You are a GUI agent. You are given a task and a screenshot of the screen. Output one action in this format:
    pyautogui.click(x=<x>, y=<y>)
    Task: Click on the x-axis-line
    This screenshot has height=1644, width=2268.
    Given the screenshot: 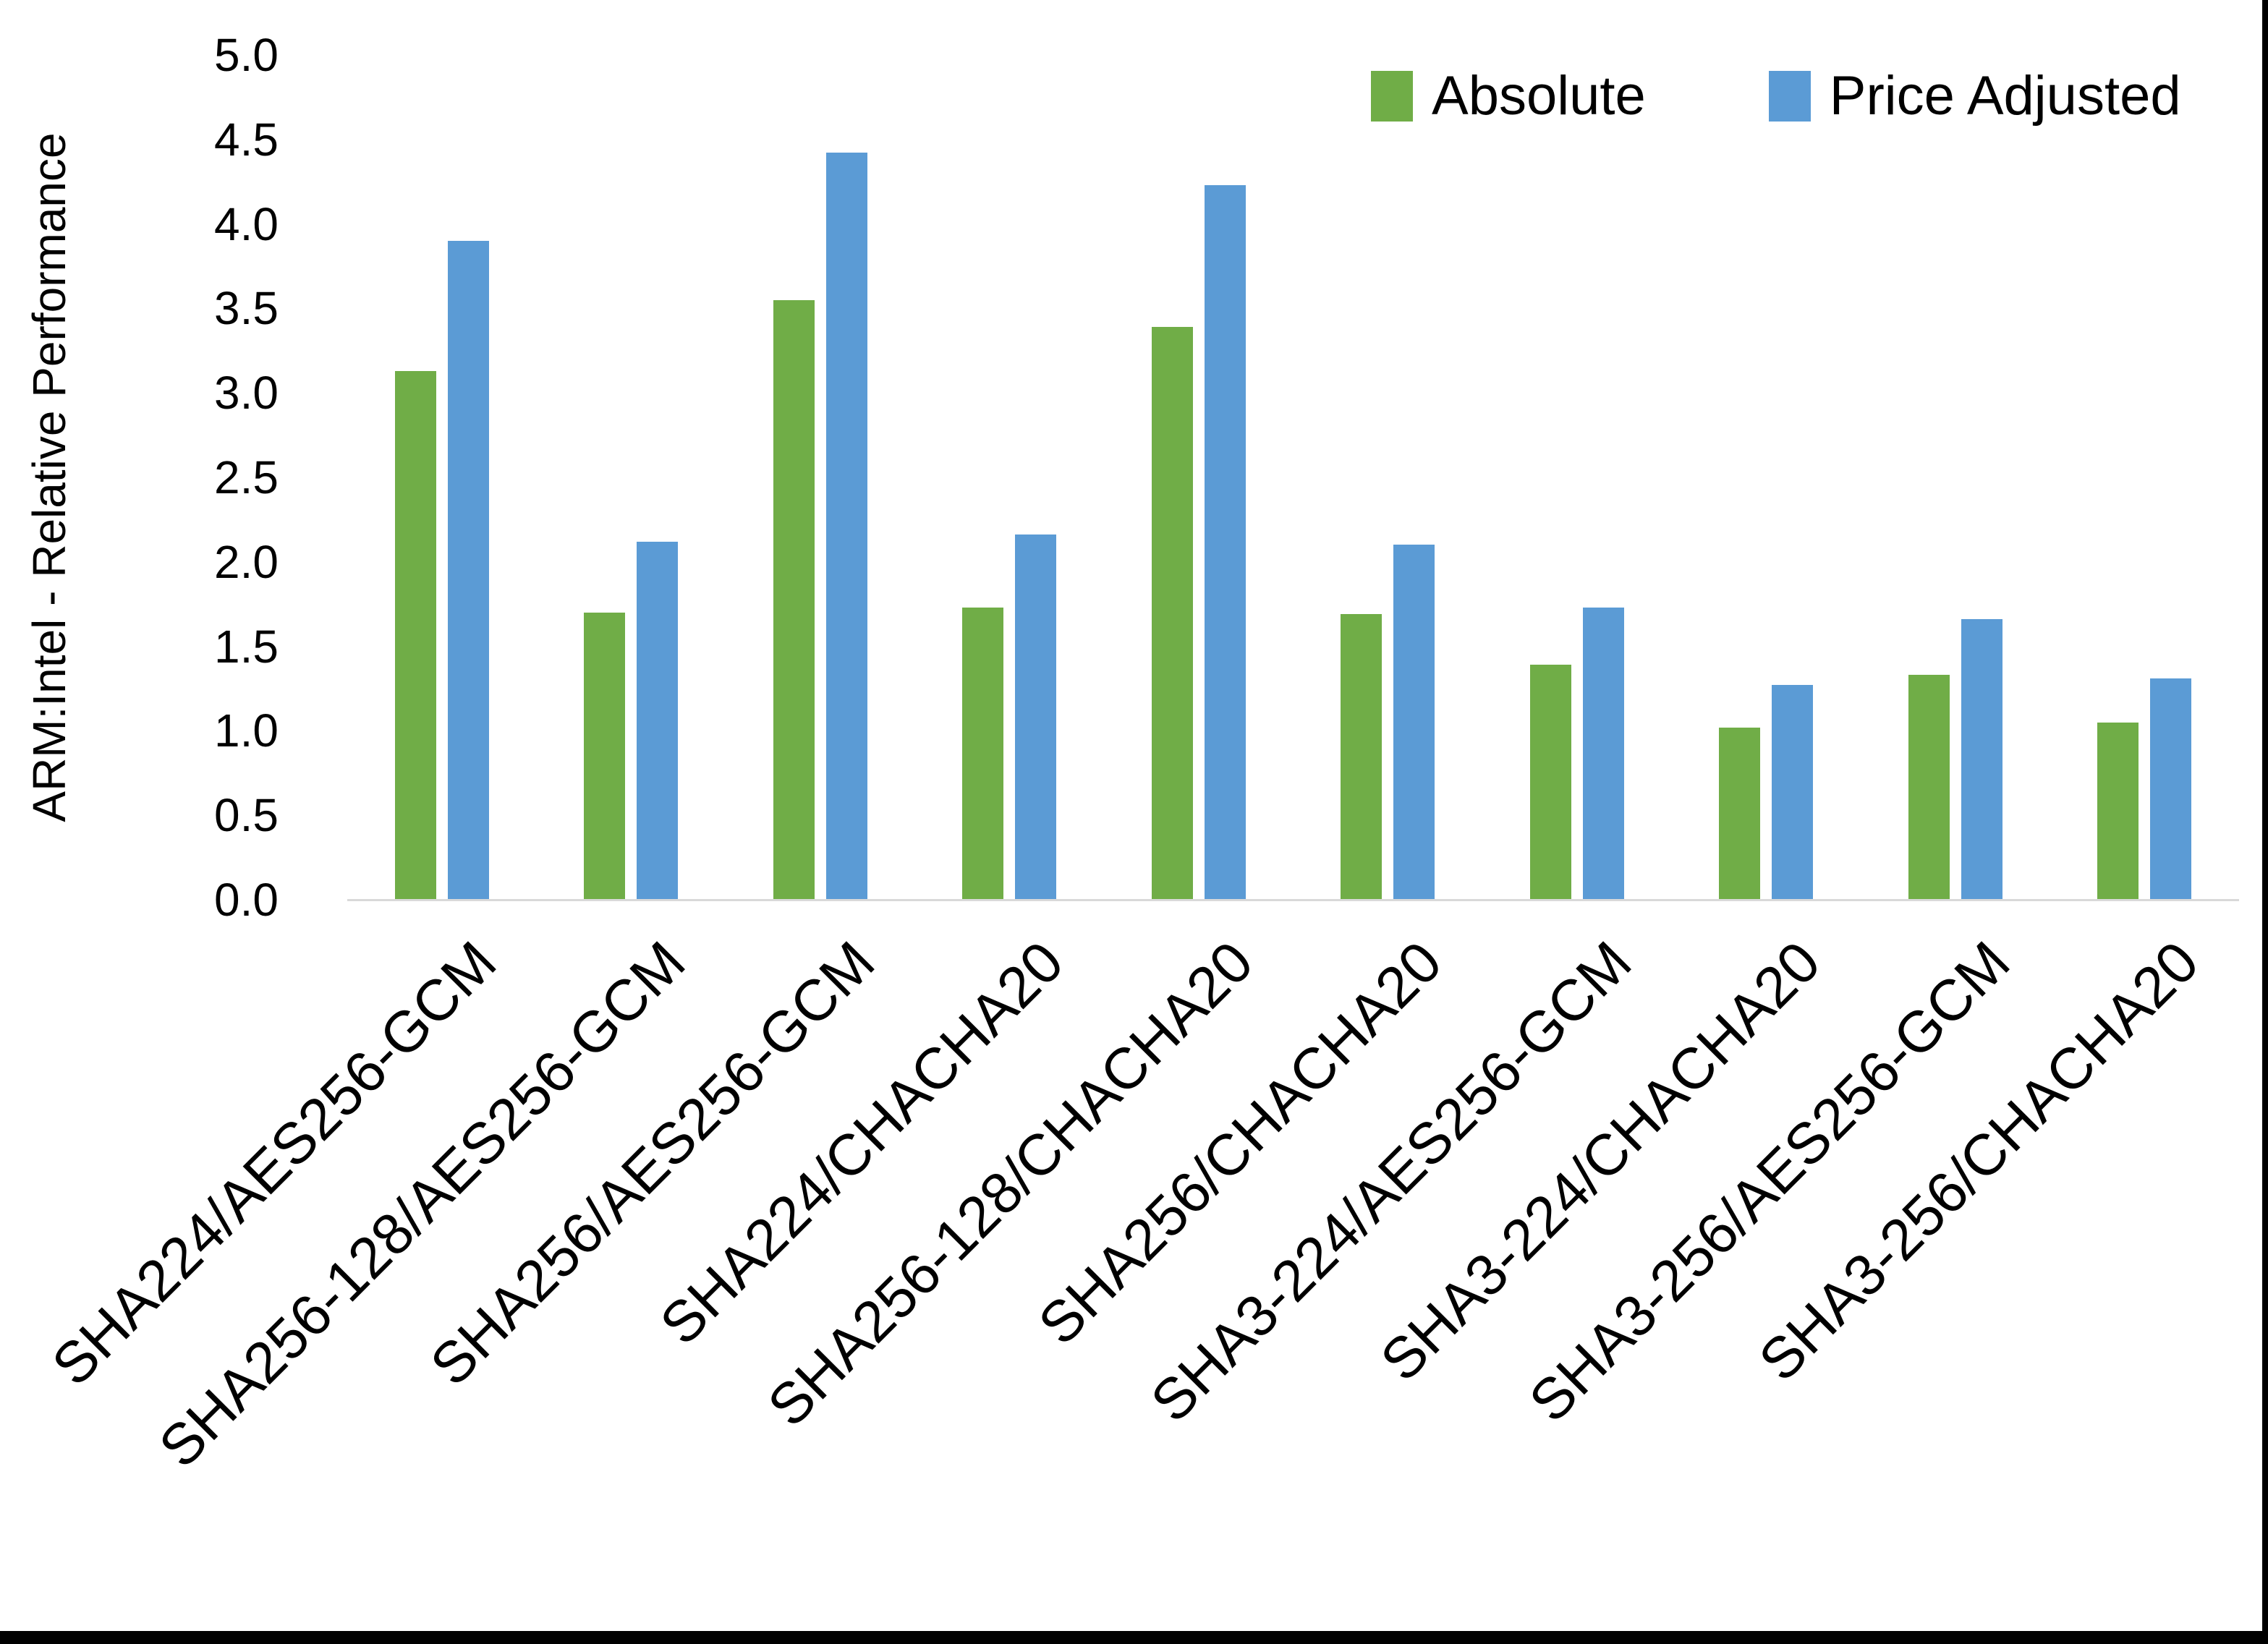 What is the action you would take?
    pyautogui.click(x=1293, y=900)
    